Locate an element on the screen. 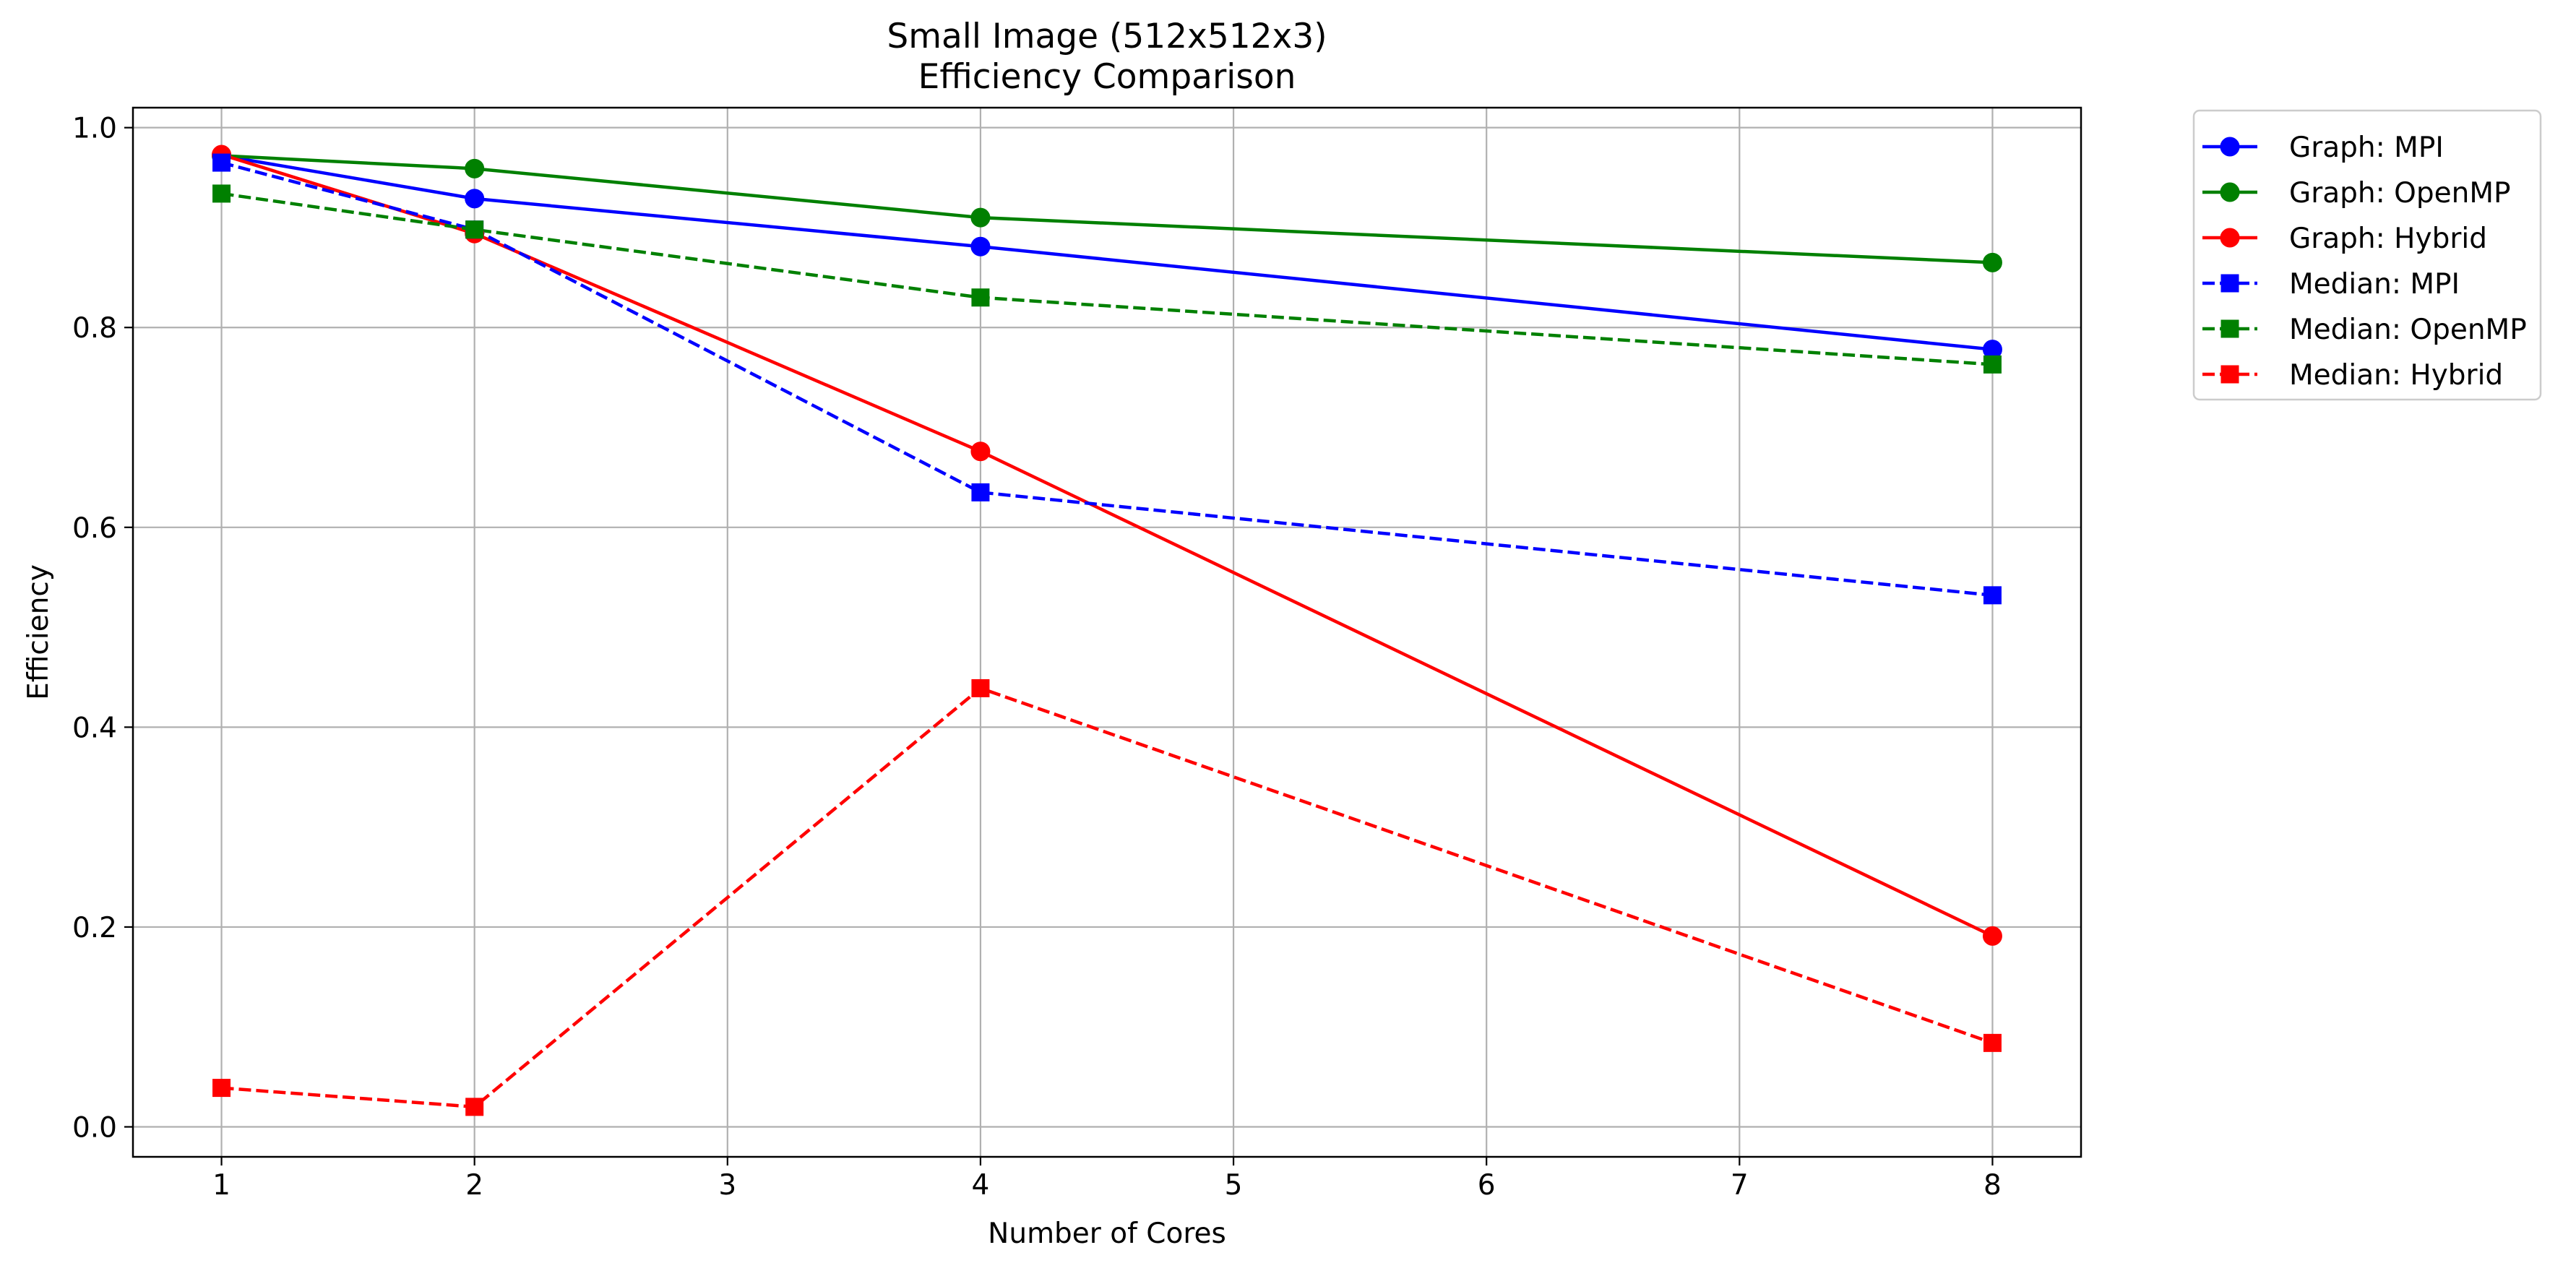  legend-frame is located at coordinates (2367, 255).